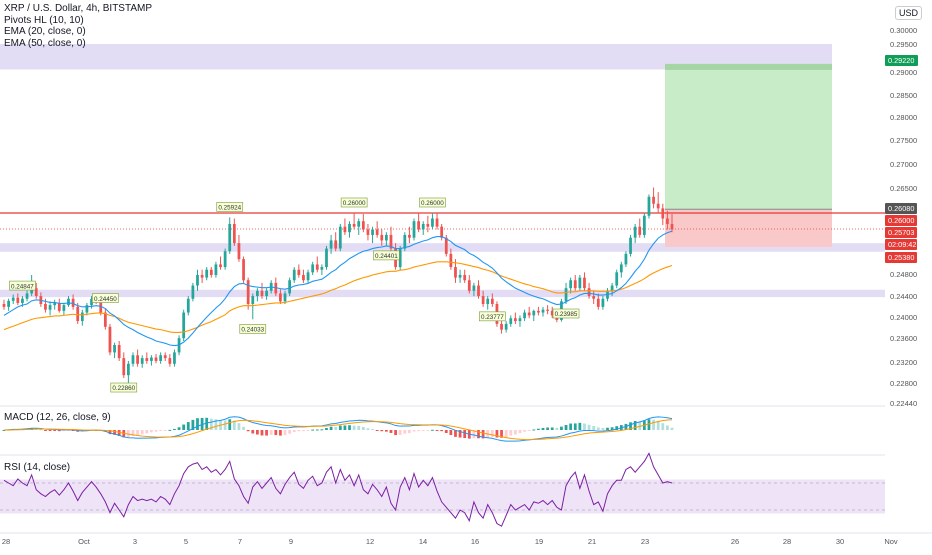 This screenshot has height=555, width=932. Describe the element at coordinates (902, 244) in the screenshot. I see `price-tag-text: 02:09:42` at that location.